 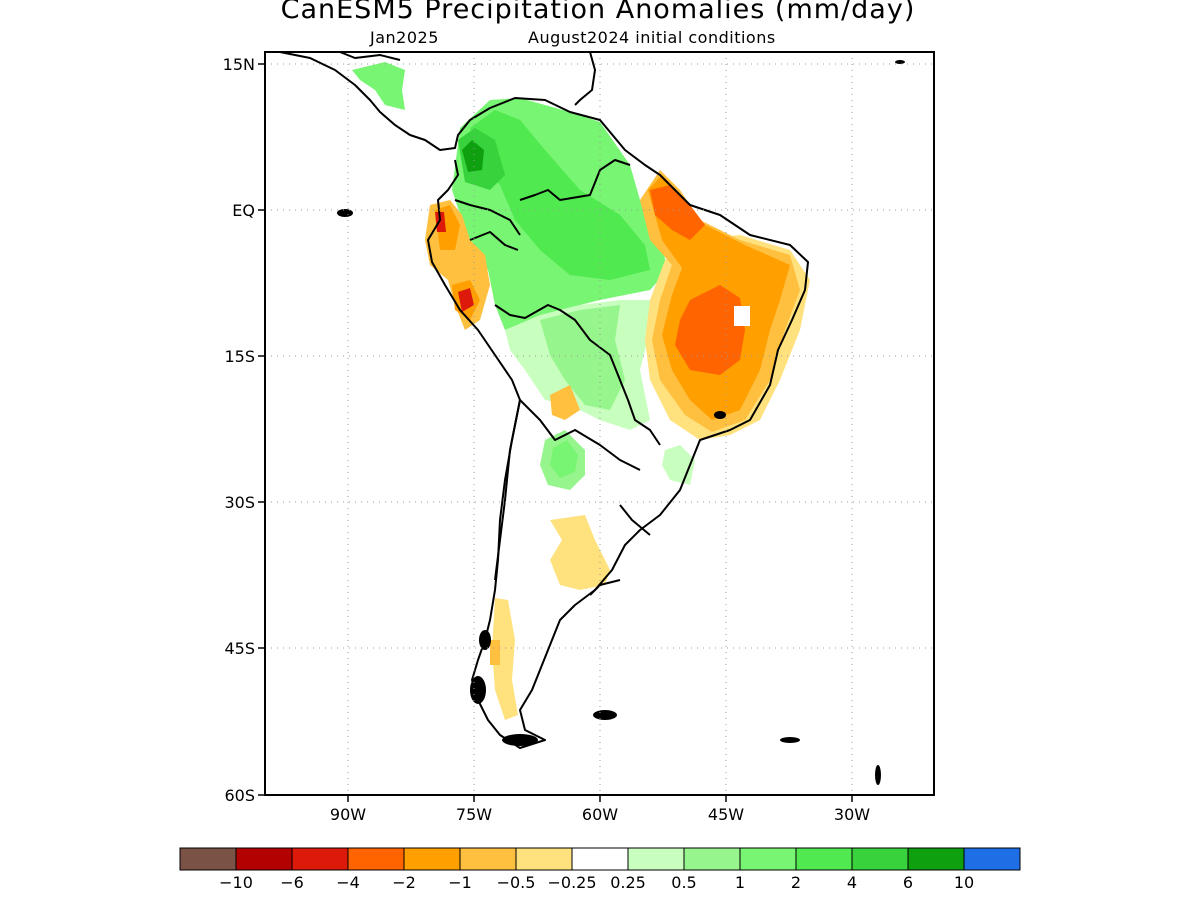 I want to click on anomaly-region-paraguay-green-mid, so click(x=564, y=459).